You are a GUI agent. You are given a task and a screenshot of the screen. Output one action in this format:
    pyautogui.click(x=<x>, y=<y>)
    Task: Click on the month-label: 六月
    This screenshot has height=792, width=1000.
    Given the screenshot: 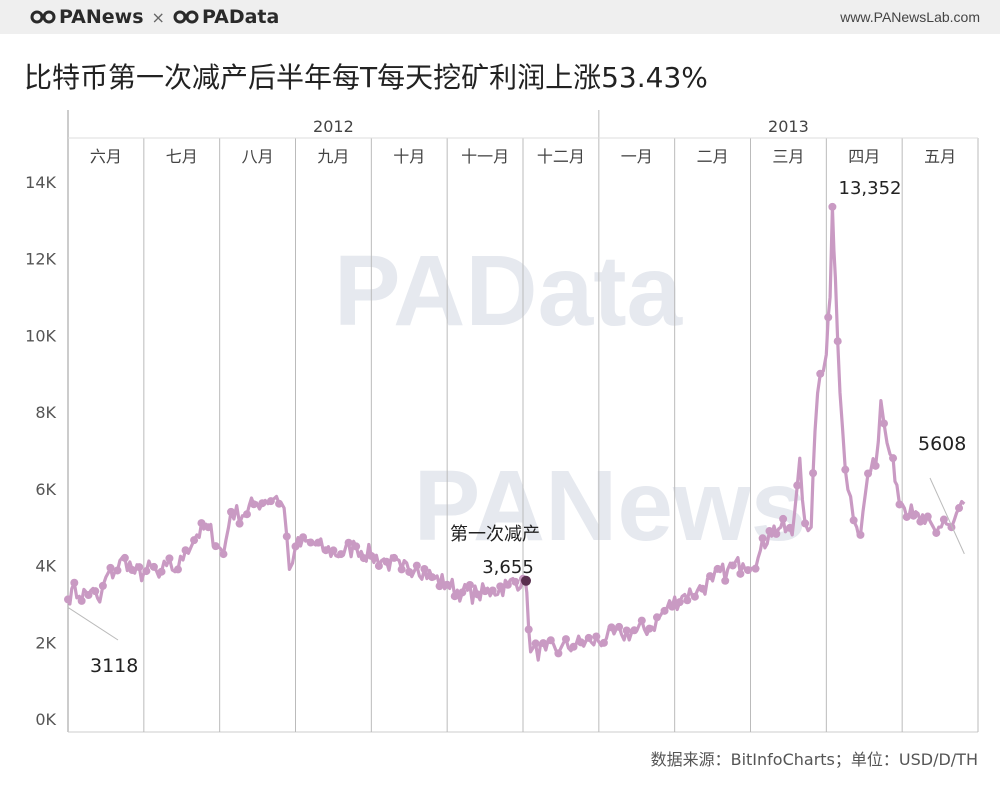 What is the action you would take?
    pyautogui.click(x=106, y=156)
    